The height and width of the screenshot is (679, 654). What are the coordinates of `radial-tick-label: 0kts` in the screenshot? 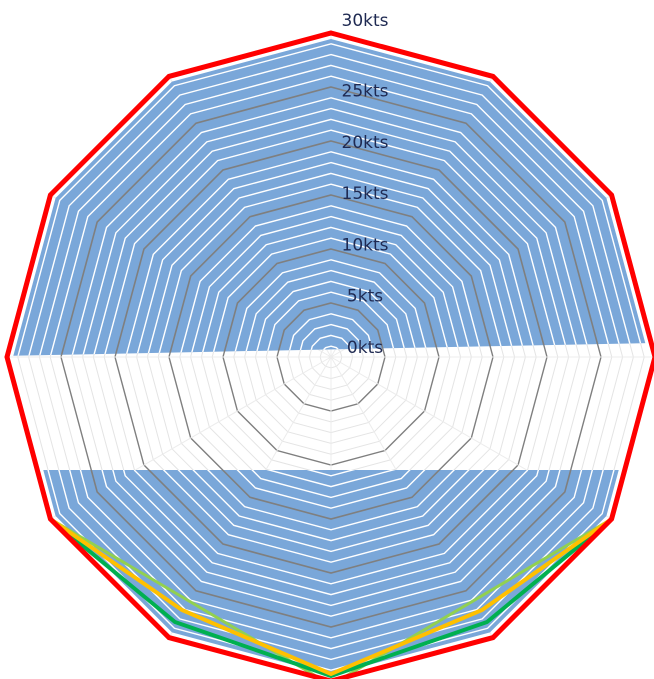 It's located at (365, 348).